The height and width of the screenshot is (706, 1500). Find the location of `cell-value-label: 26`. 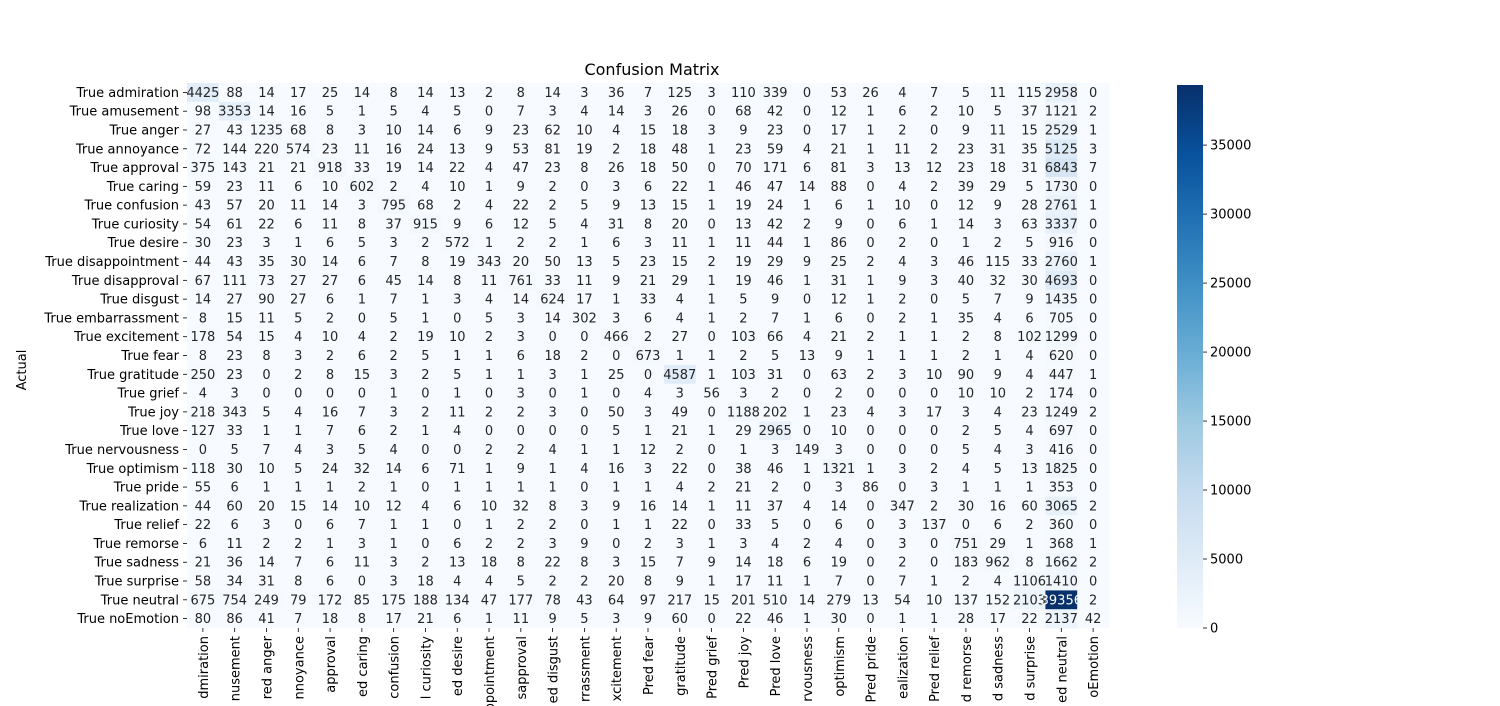

cell-value-label: 26 is located at coordinates (616, 168).